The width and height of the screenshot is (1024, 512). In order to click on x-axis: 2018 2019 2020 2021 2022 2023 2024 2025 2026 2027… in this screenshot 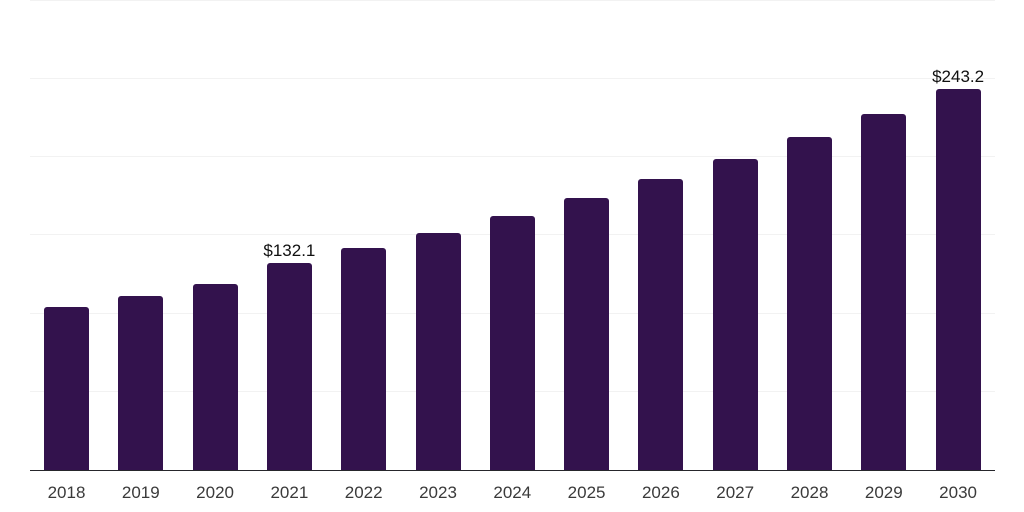, I will do `click(512, 494)`.